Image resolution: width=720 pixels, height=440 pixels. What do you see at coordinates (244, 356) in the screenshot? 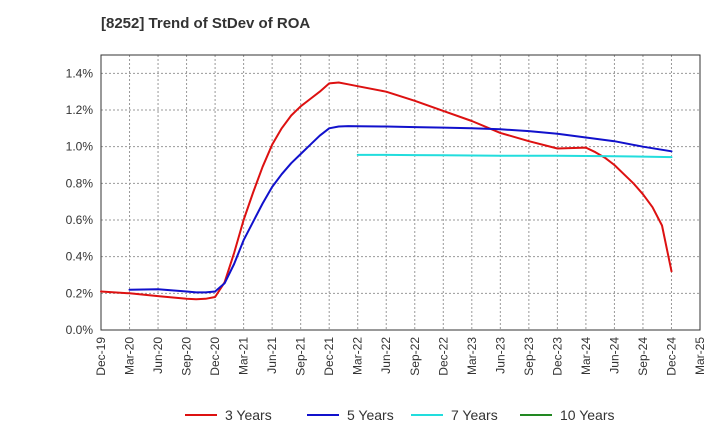
I see `x-tick-label: Mar-21` at bounding box center [244, 356].